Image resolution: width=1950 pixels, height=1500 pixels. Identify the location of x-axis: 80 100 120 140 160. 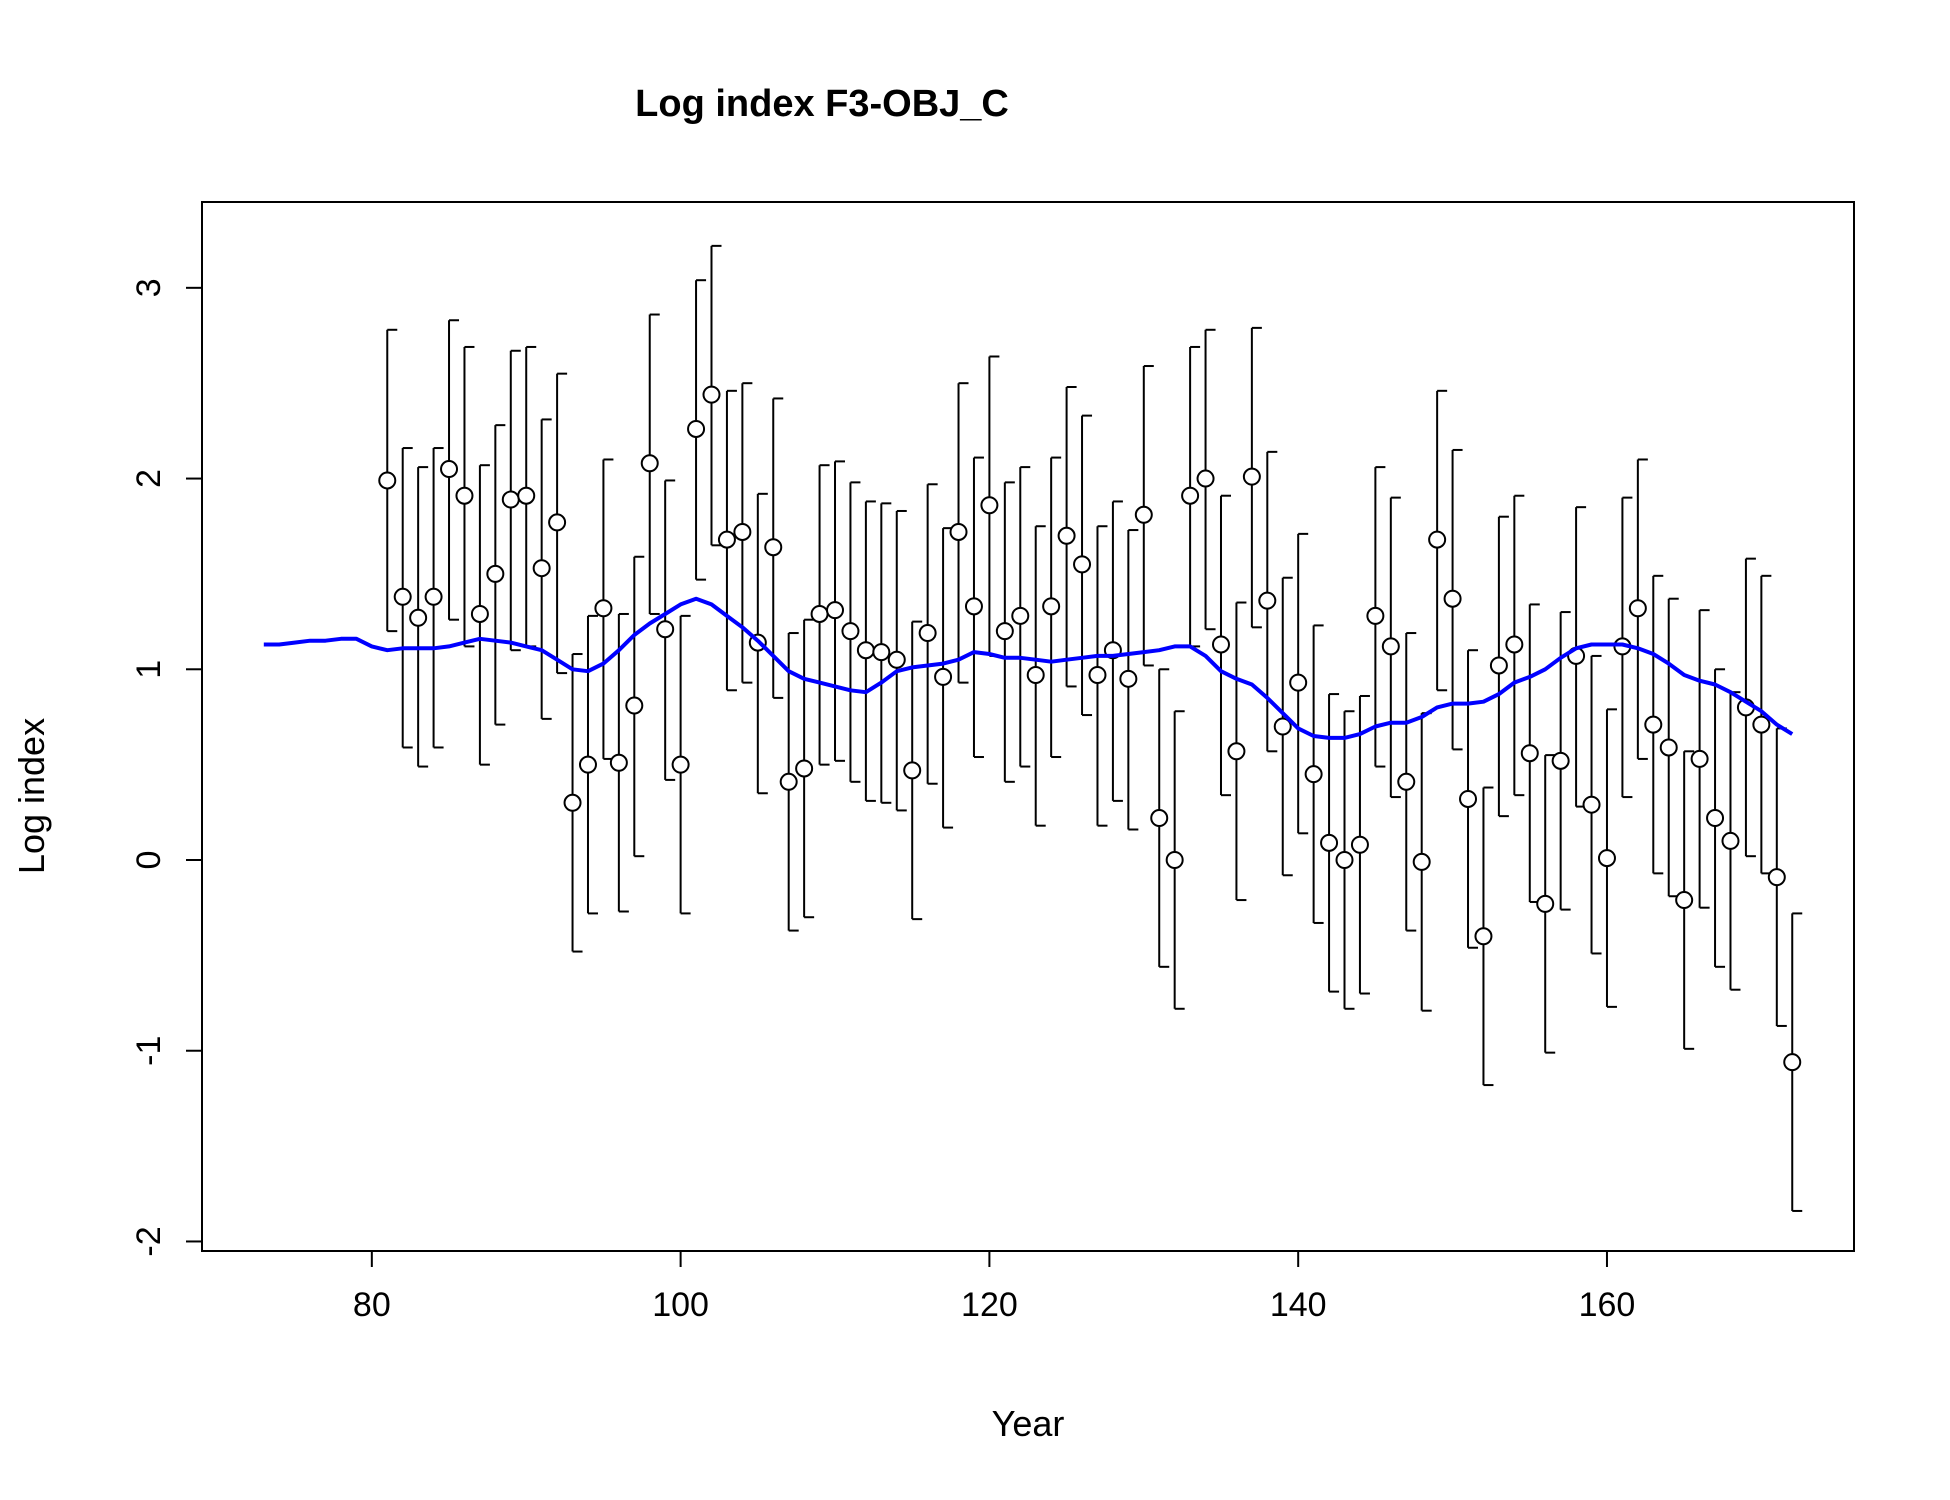
(994, 1287).